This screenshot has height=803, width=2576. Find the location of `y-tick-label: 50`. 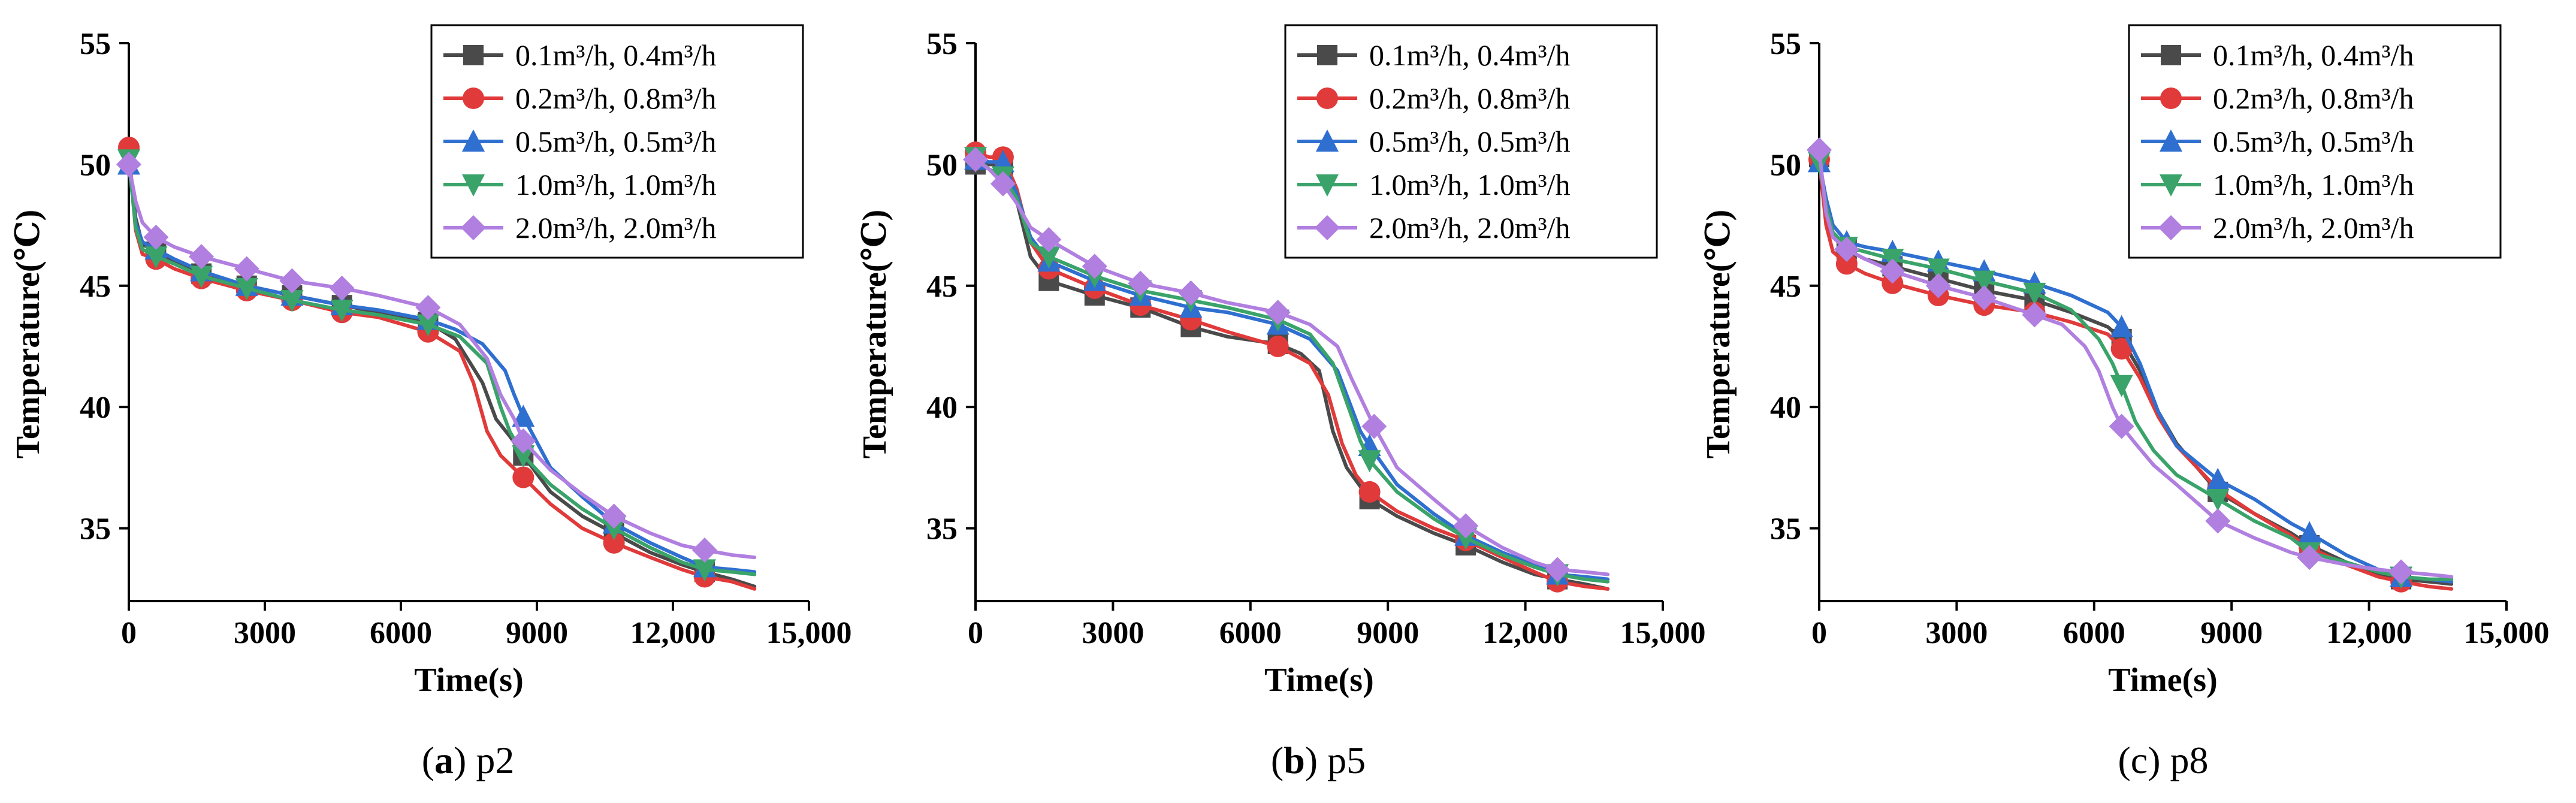

y-tick-label: 50 is located at coordinates (1786, 165).